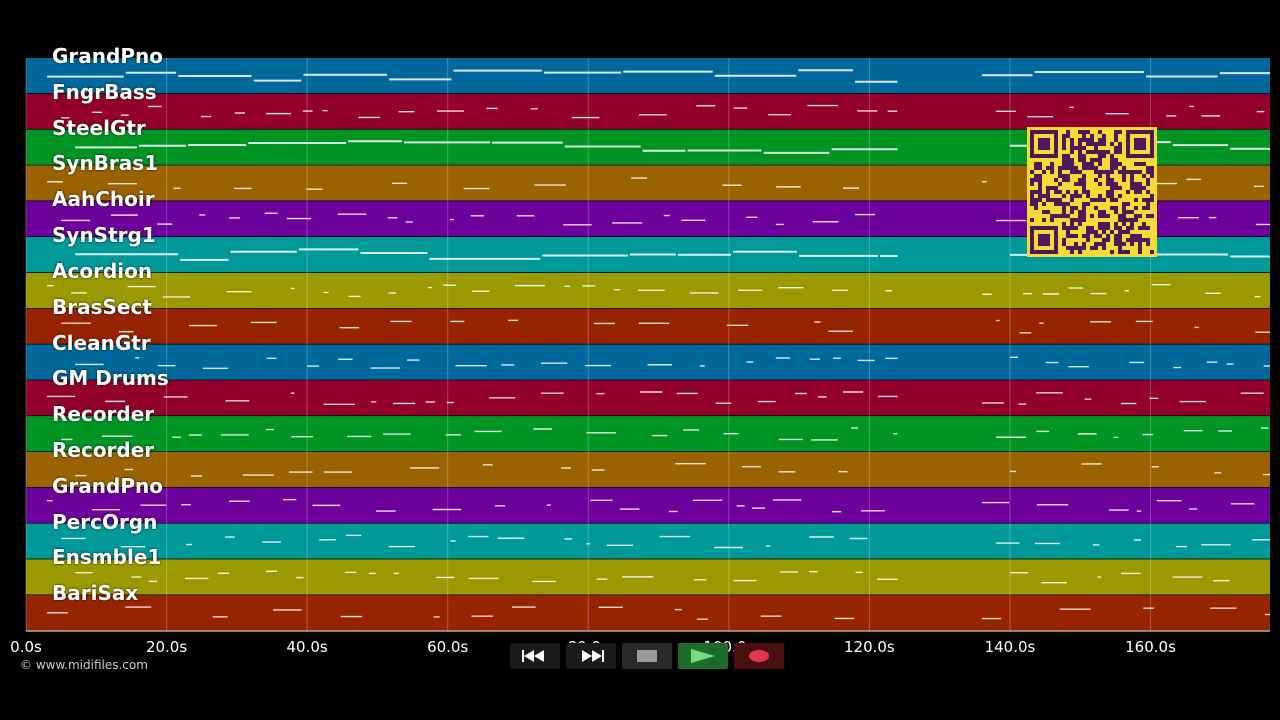  Describe the element at coordinates (105, 163) in the screenshot. I see `track-label: SynBras1` at that location.